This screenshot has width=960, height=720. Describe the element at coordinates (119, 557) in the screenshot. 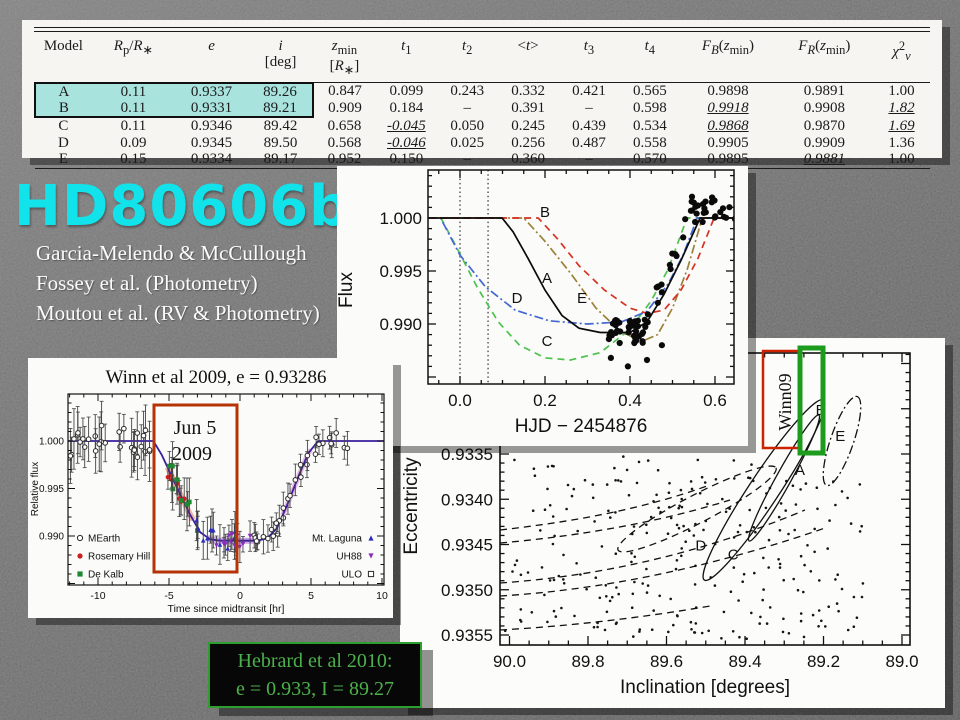

I see `winn-legend-label: Rosemary Hill` at that location.